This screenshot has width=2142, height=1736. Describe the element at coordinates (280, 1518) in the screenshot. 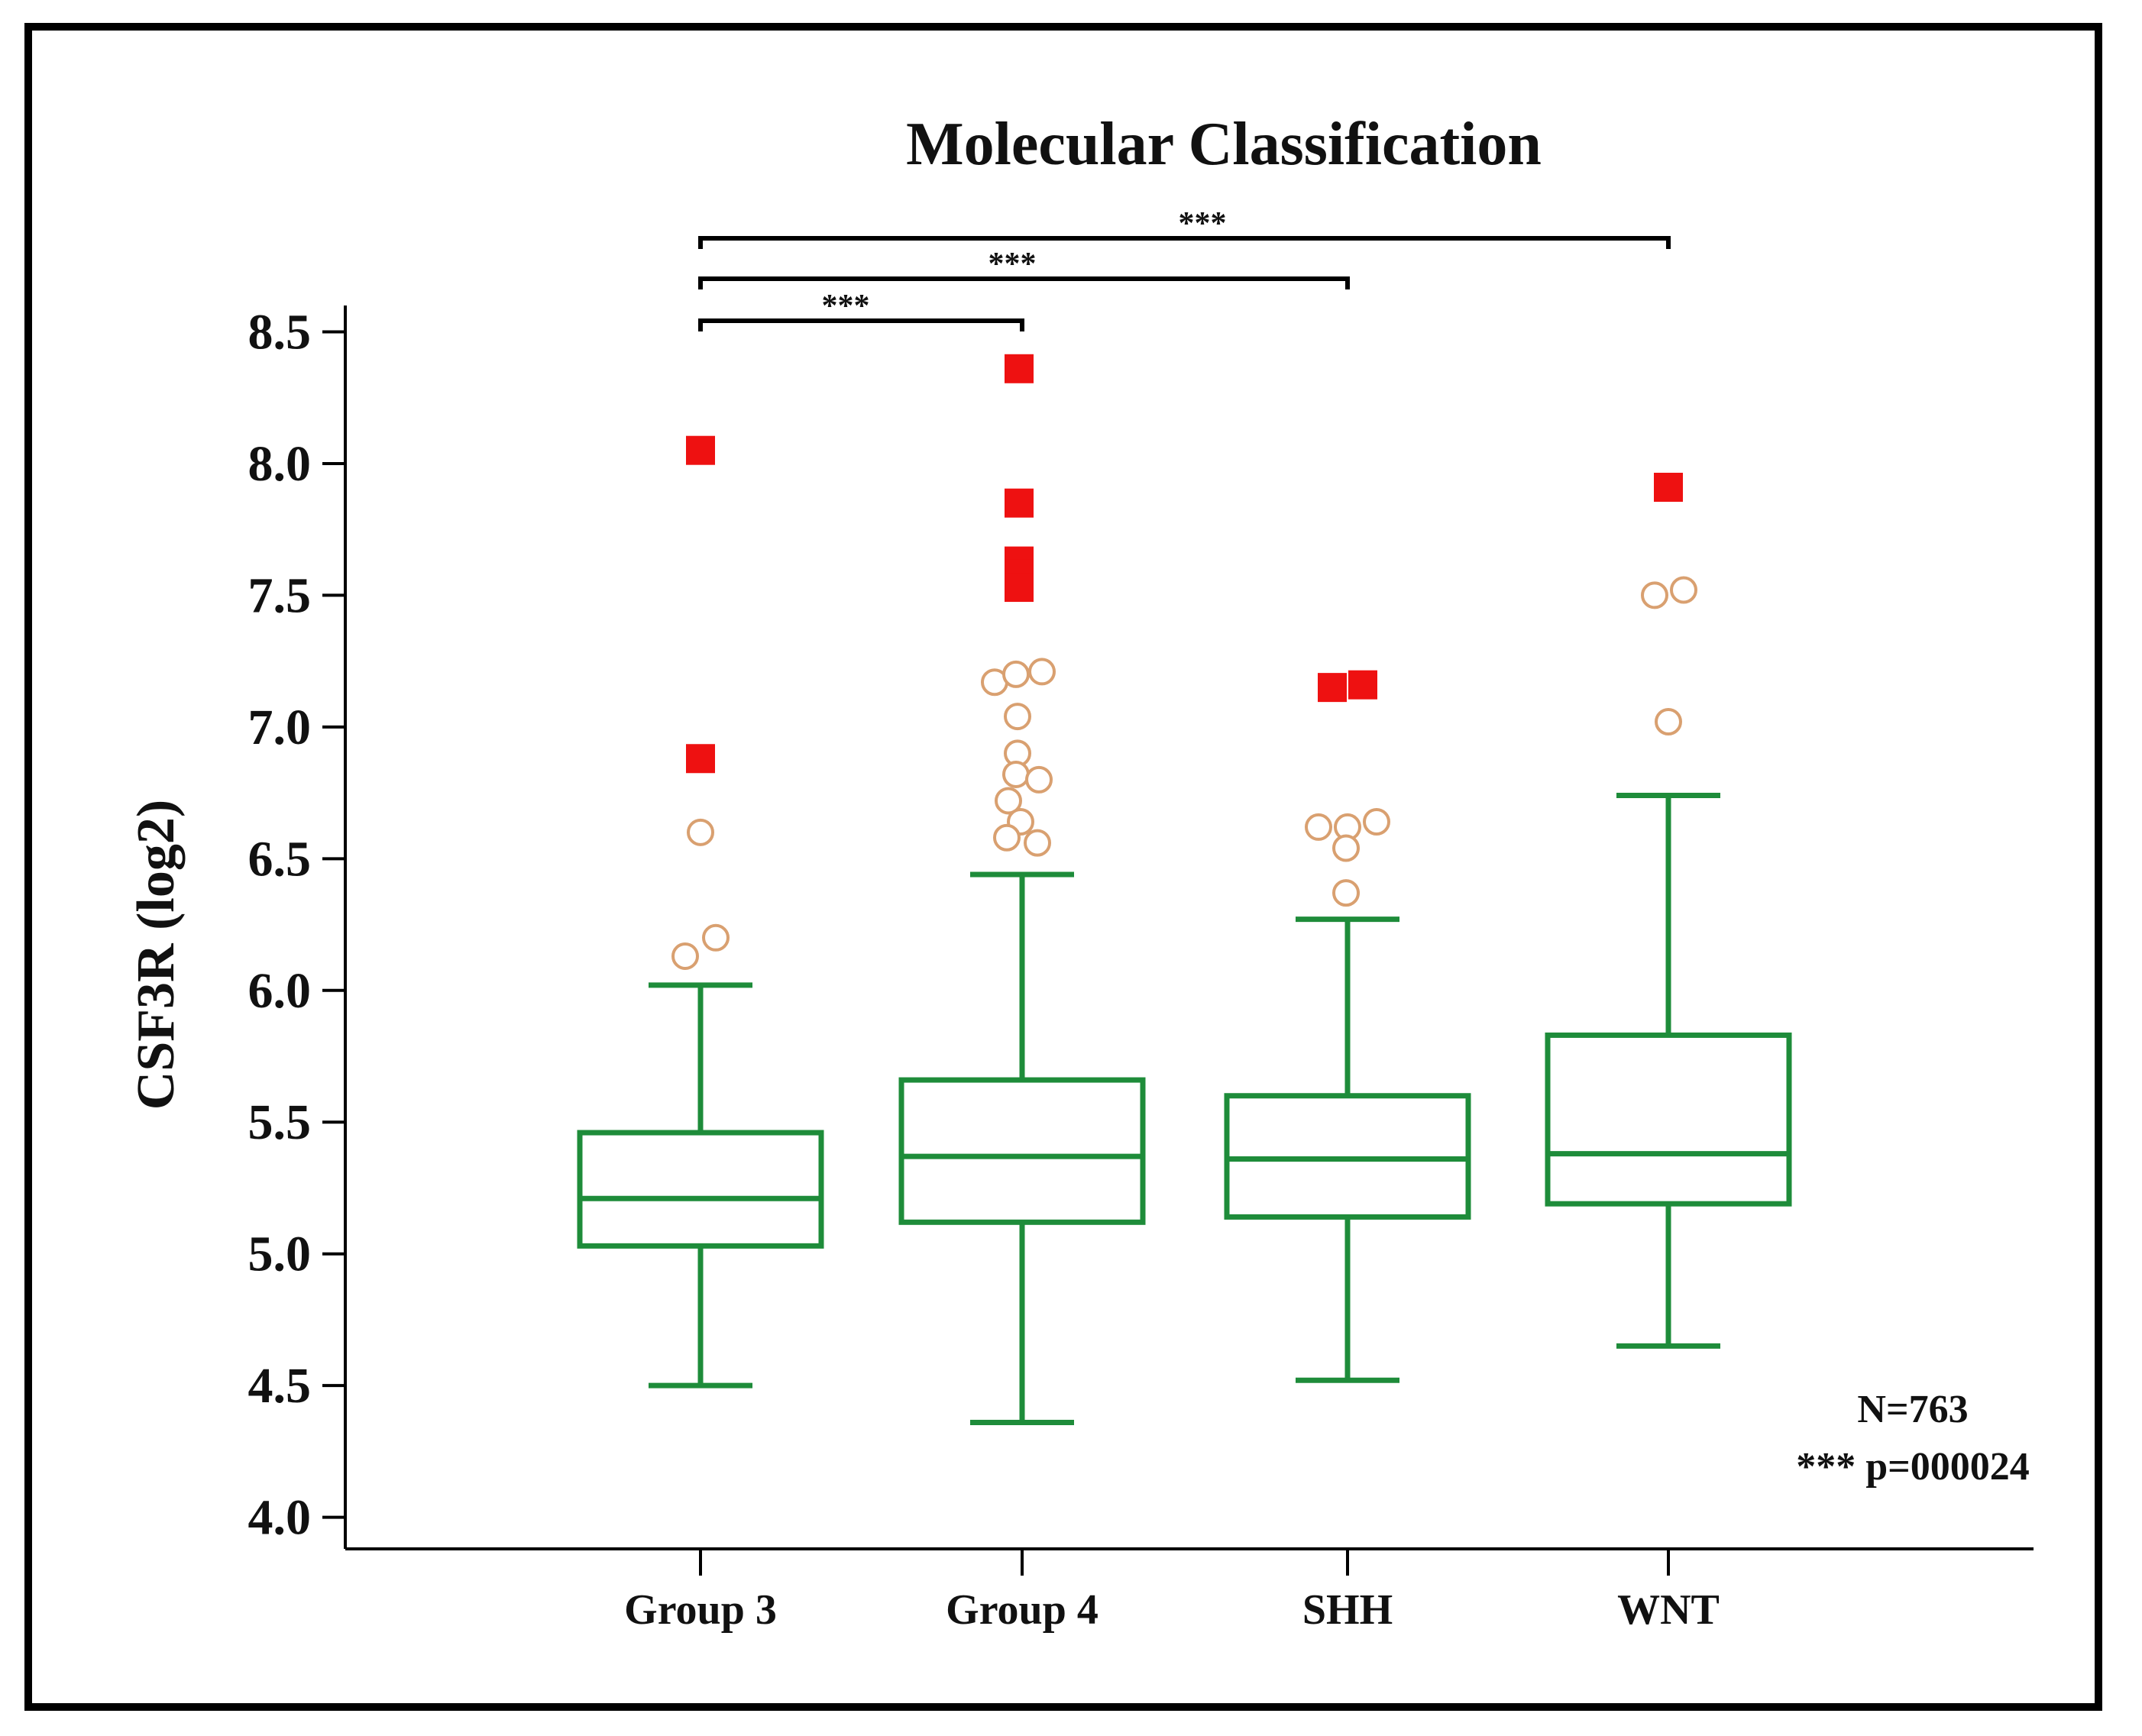

I see `y-tick-label: 4.0` at that location.